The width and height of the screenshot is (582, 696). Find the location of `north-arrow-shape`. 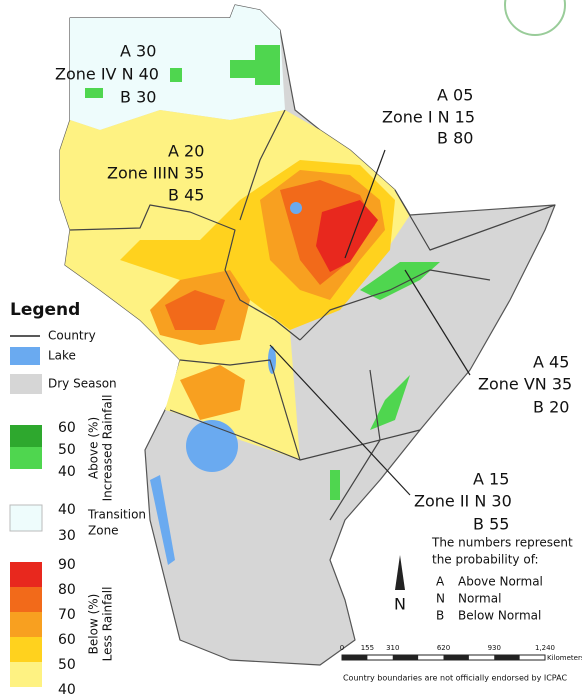

north-arrow-shape is located at coordinates (400, 572).